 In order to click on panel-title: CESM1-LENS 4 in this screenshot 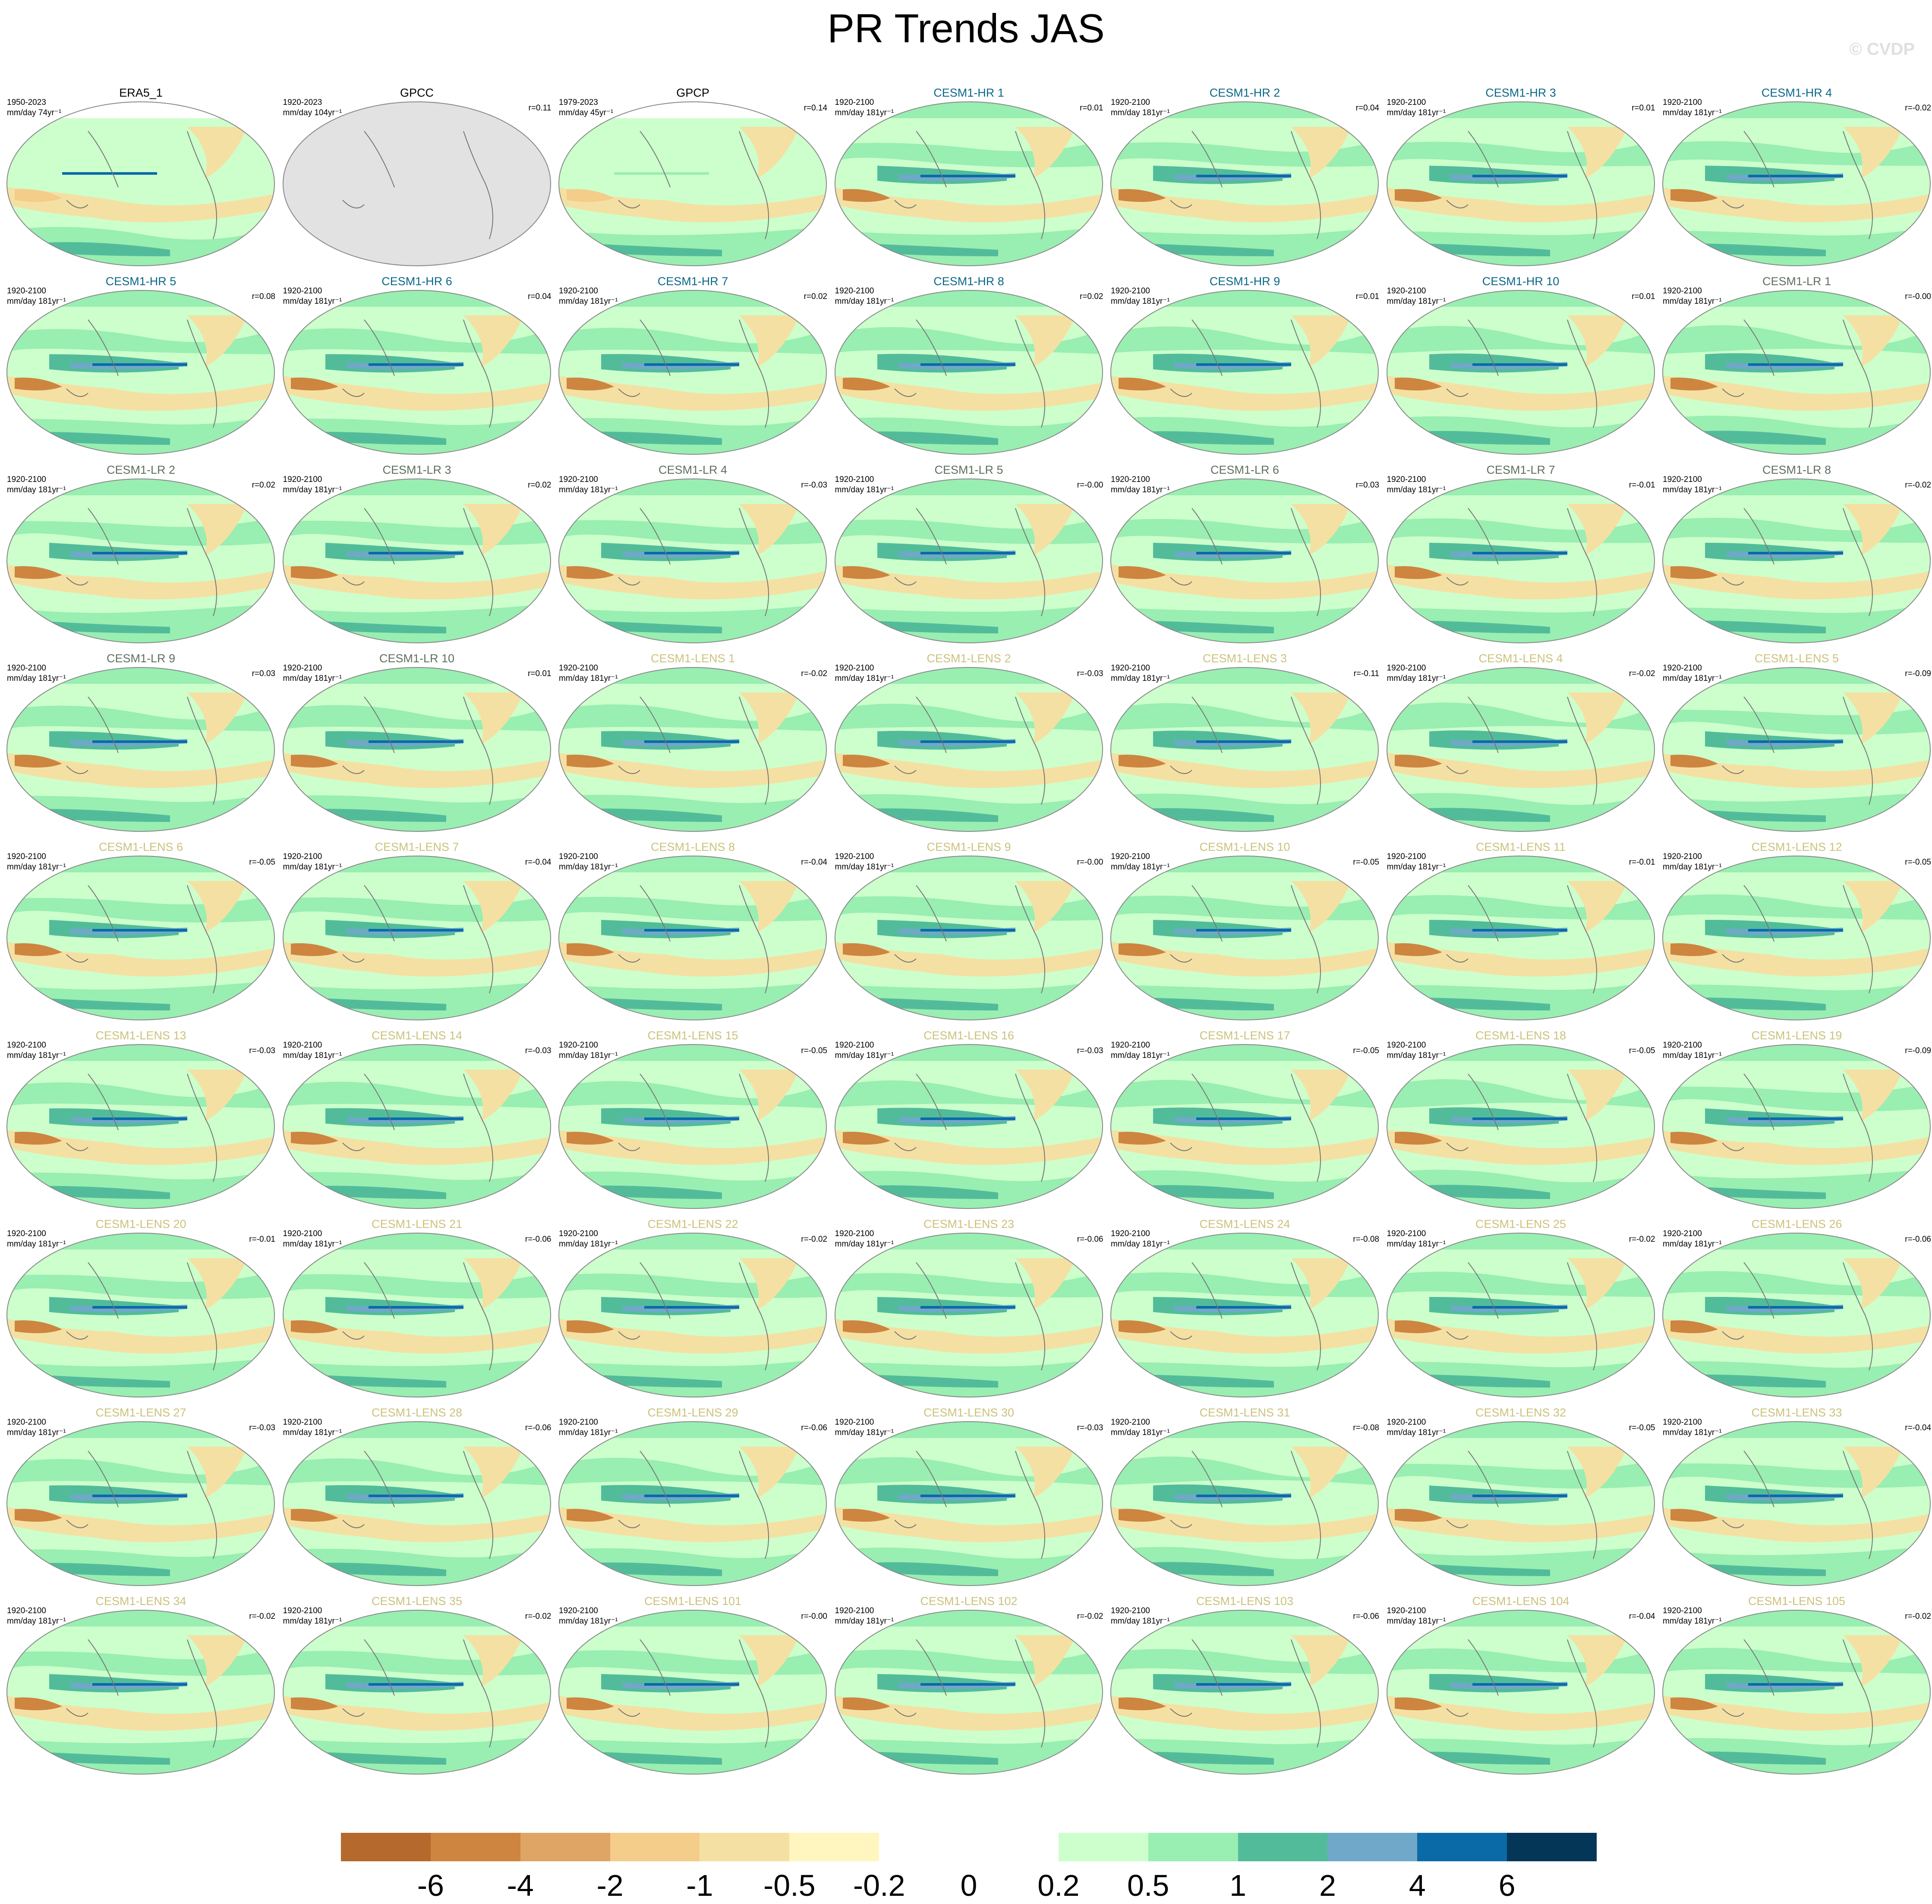, I will do `click(1521, 658)`.